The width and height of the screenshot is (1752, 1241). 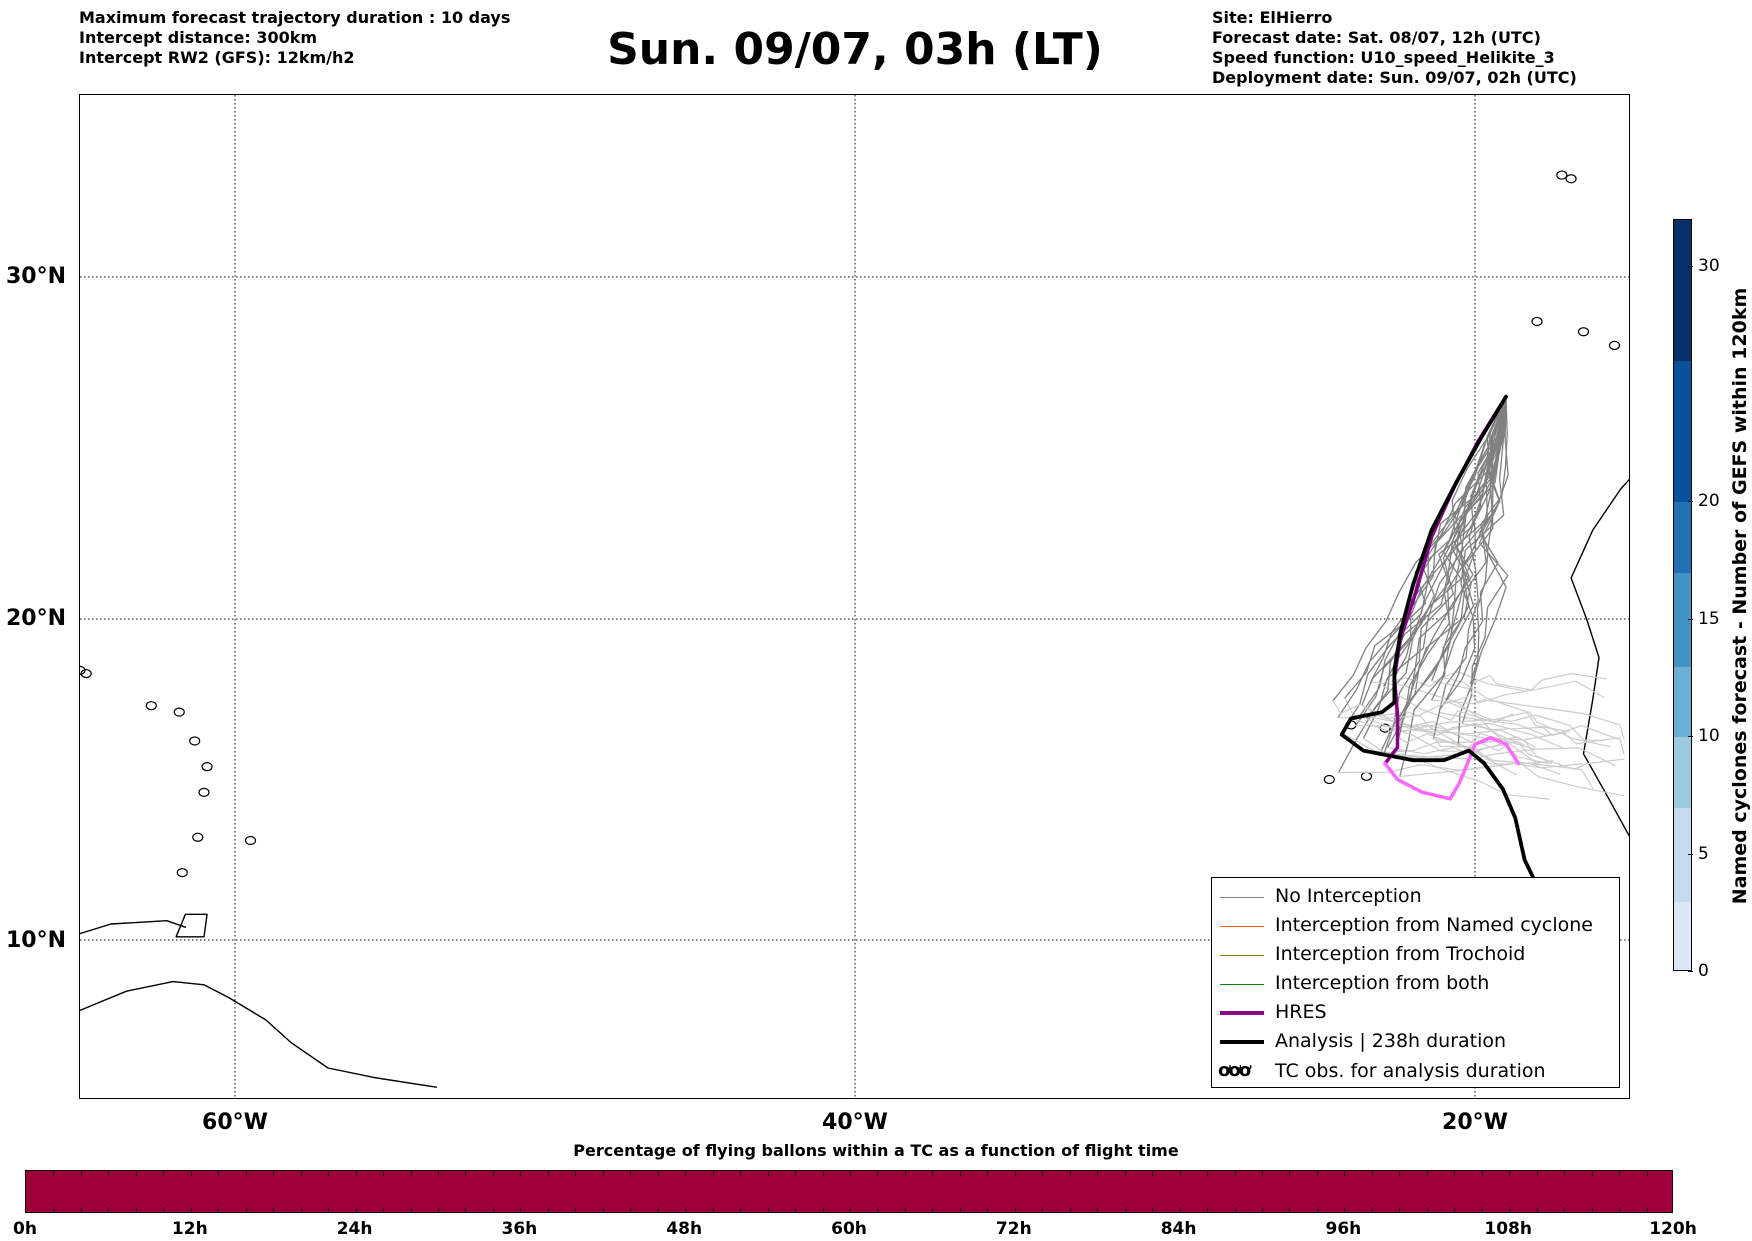 I want to click on legend-label: Interception from Named cyclone, so click(x=1434, y=925).